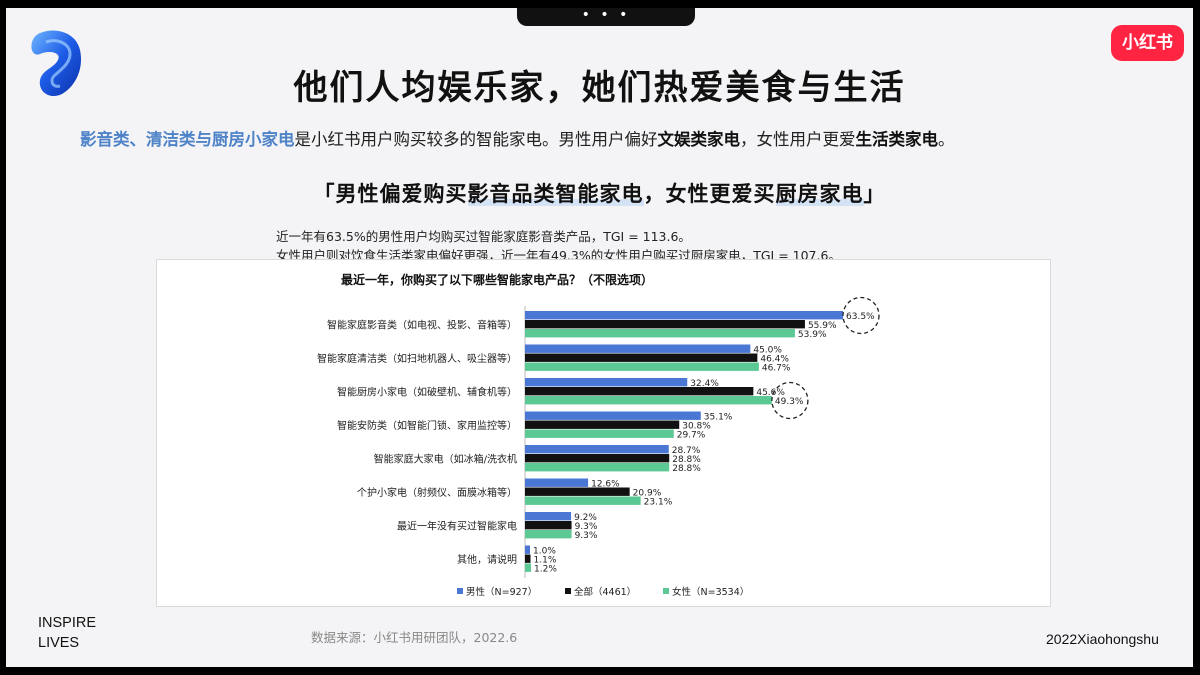 This screenshot has width=1200, height=675. I want to click on lives-line: LIVES, so click(59, 643).